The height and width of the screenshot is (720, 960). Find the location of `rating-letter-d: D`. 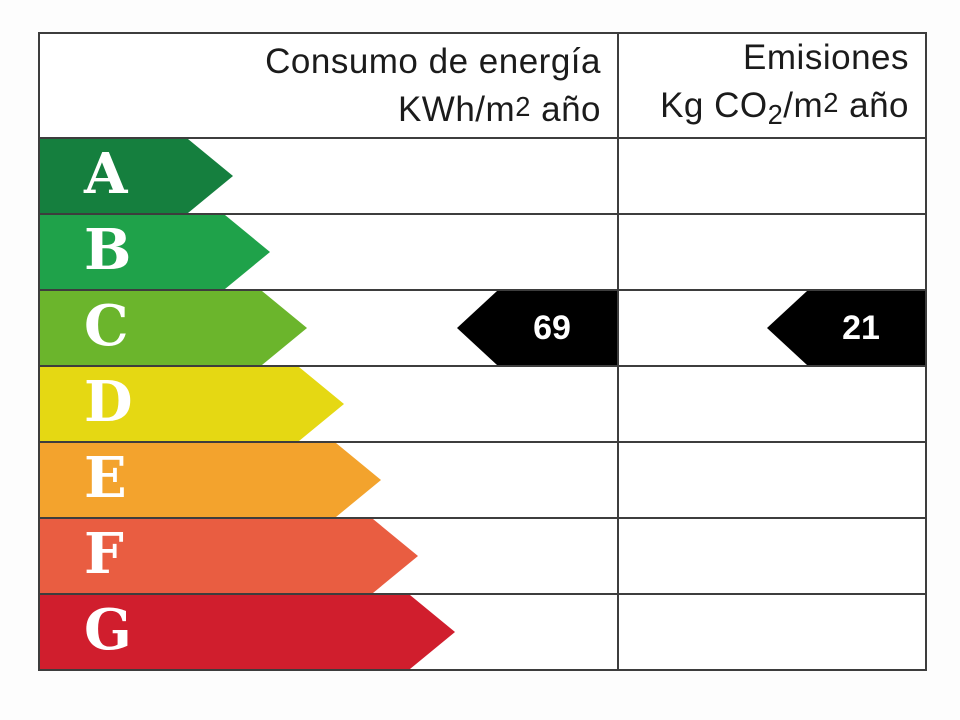

rating-letter-d: D is located at coordinates (108, 402).